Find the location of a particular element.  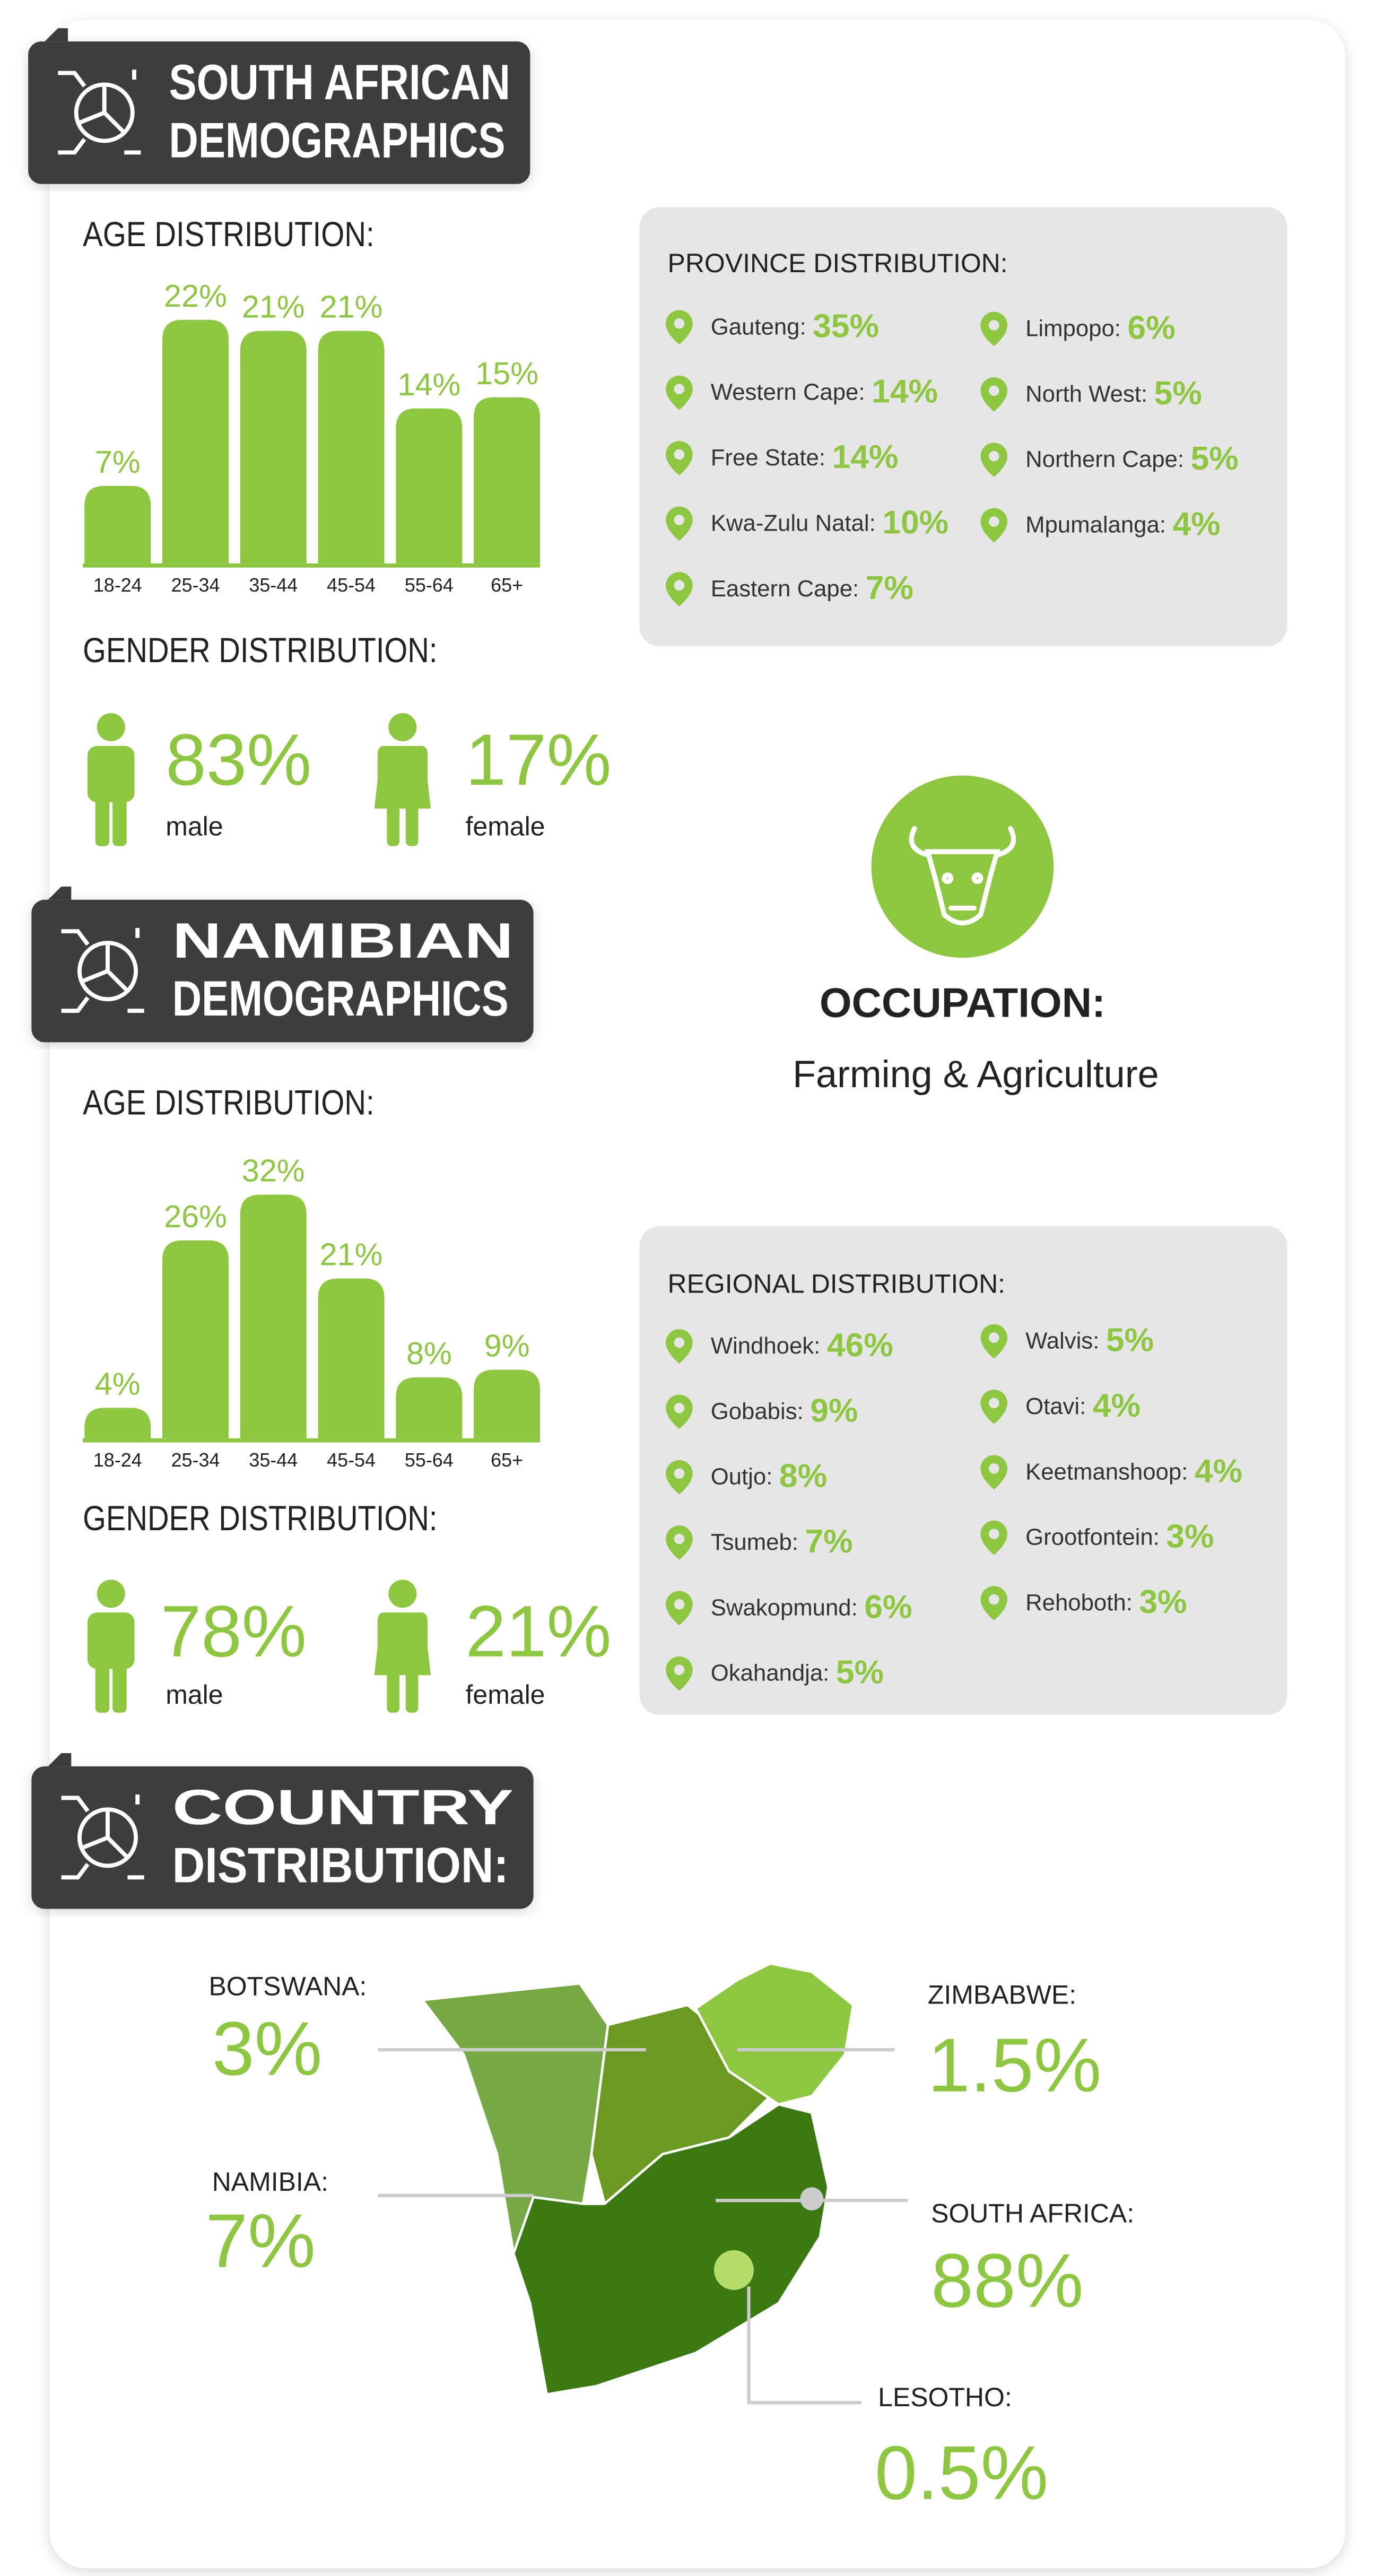

list-title: PROVINCE DISTRIBUTION: is located at coordinates (838, 263).